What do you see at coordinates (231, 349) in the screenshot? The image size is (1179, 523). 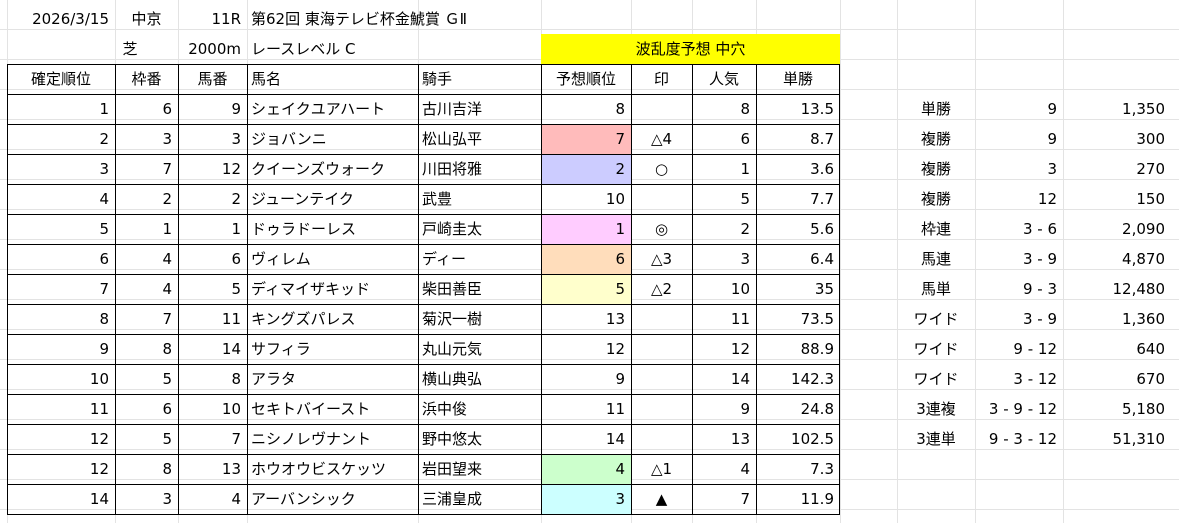 I see `table-cell-horse-number: 14` at bounding box center [231, 349].